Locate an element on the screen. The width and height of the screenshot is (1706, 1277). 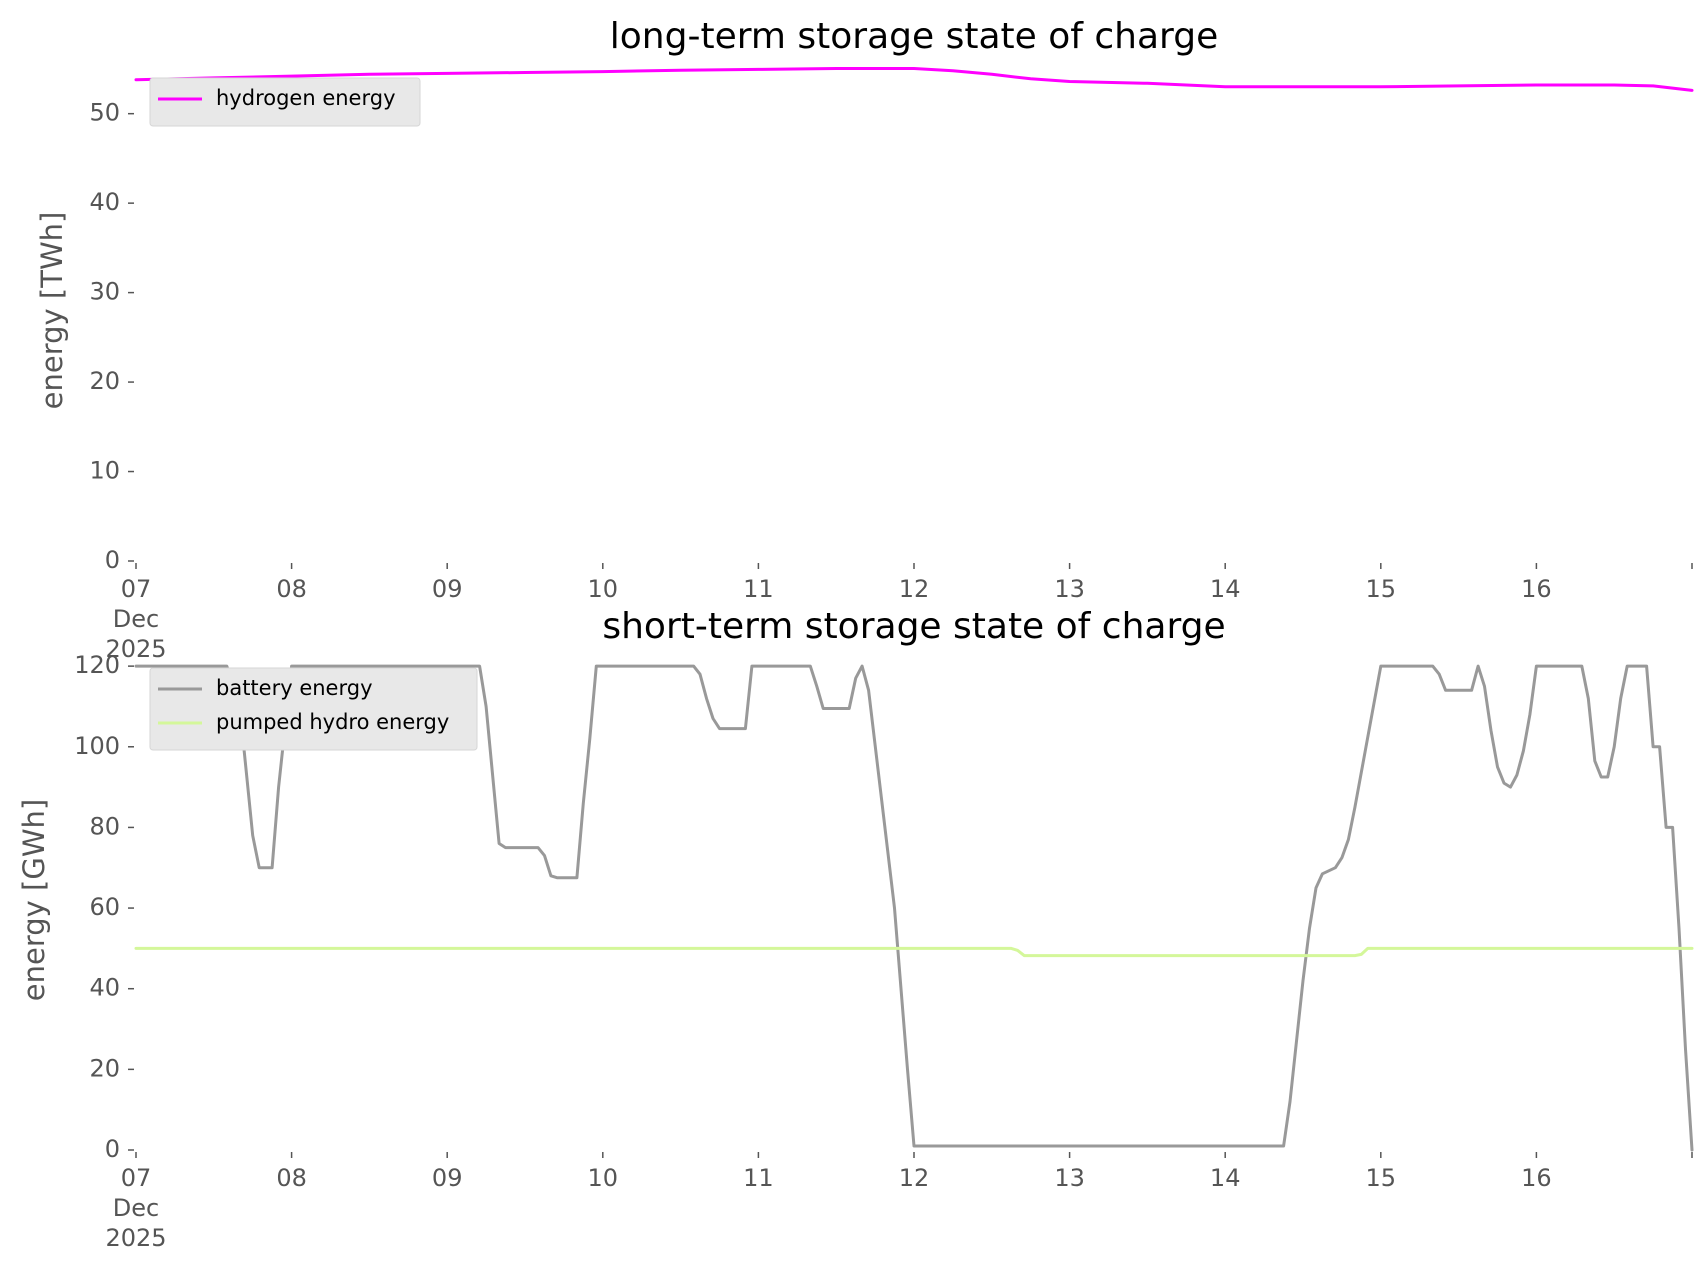
legend: battery energy pumped hydro energy is located at coordinates (313, 709).